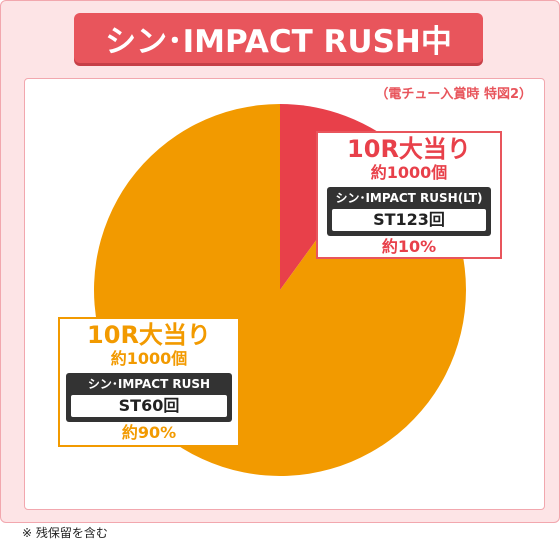 The image size is (560, 543). I want to click on slice-label-rush-percent: 約90%, so click(149, 432).